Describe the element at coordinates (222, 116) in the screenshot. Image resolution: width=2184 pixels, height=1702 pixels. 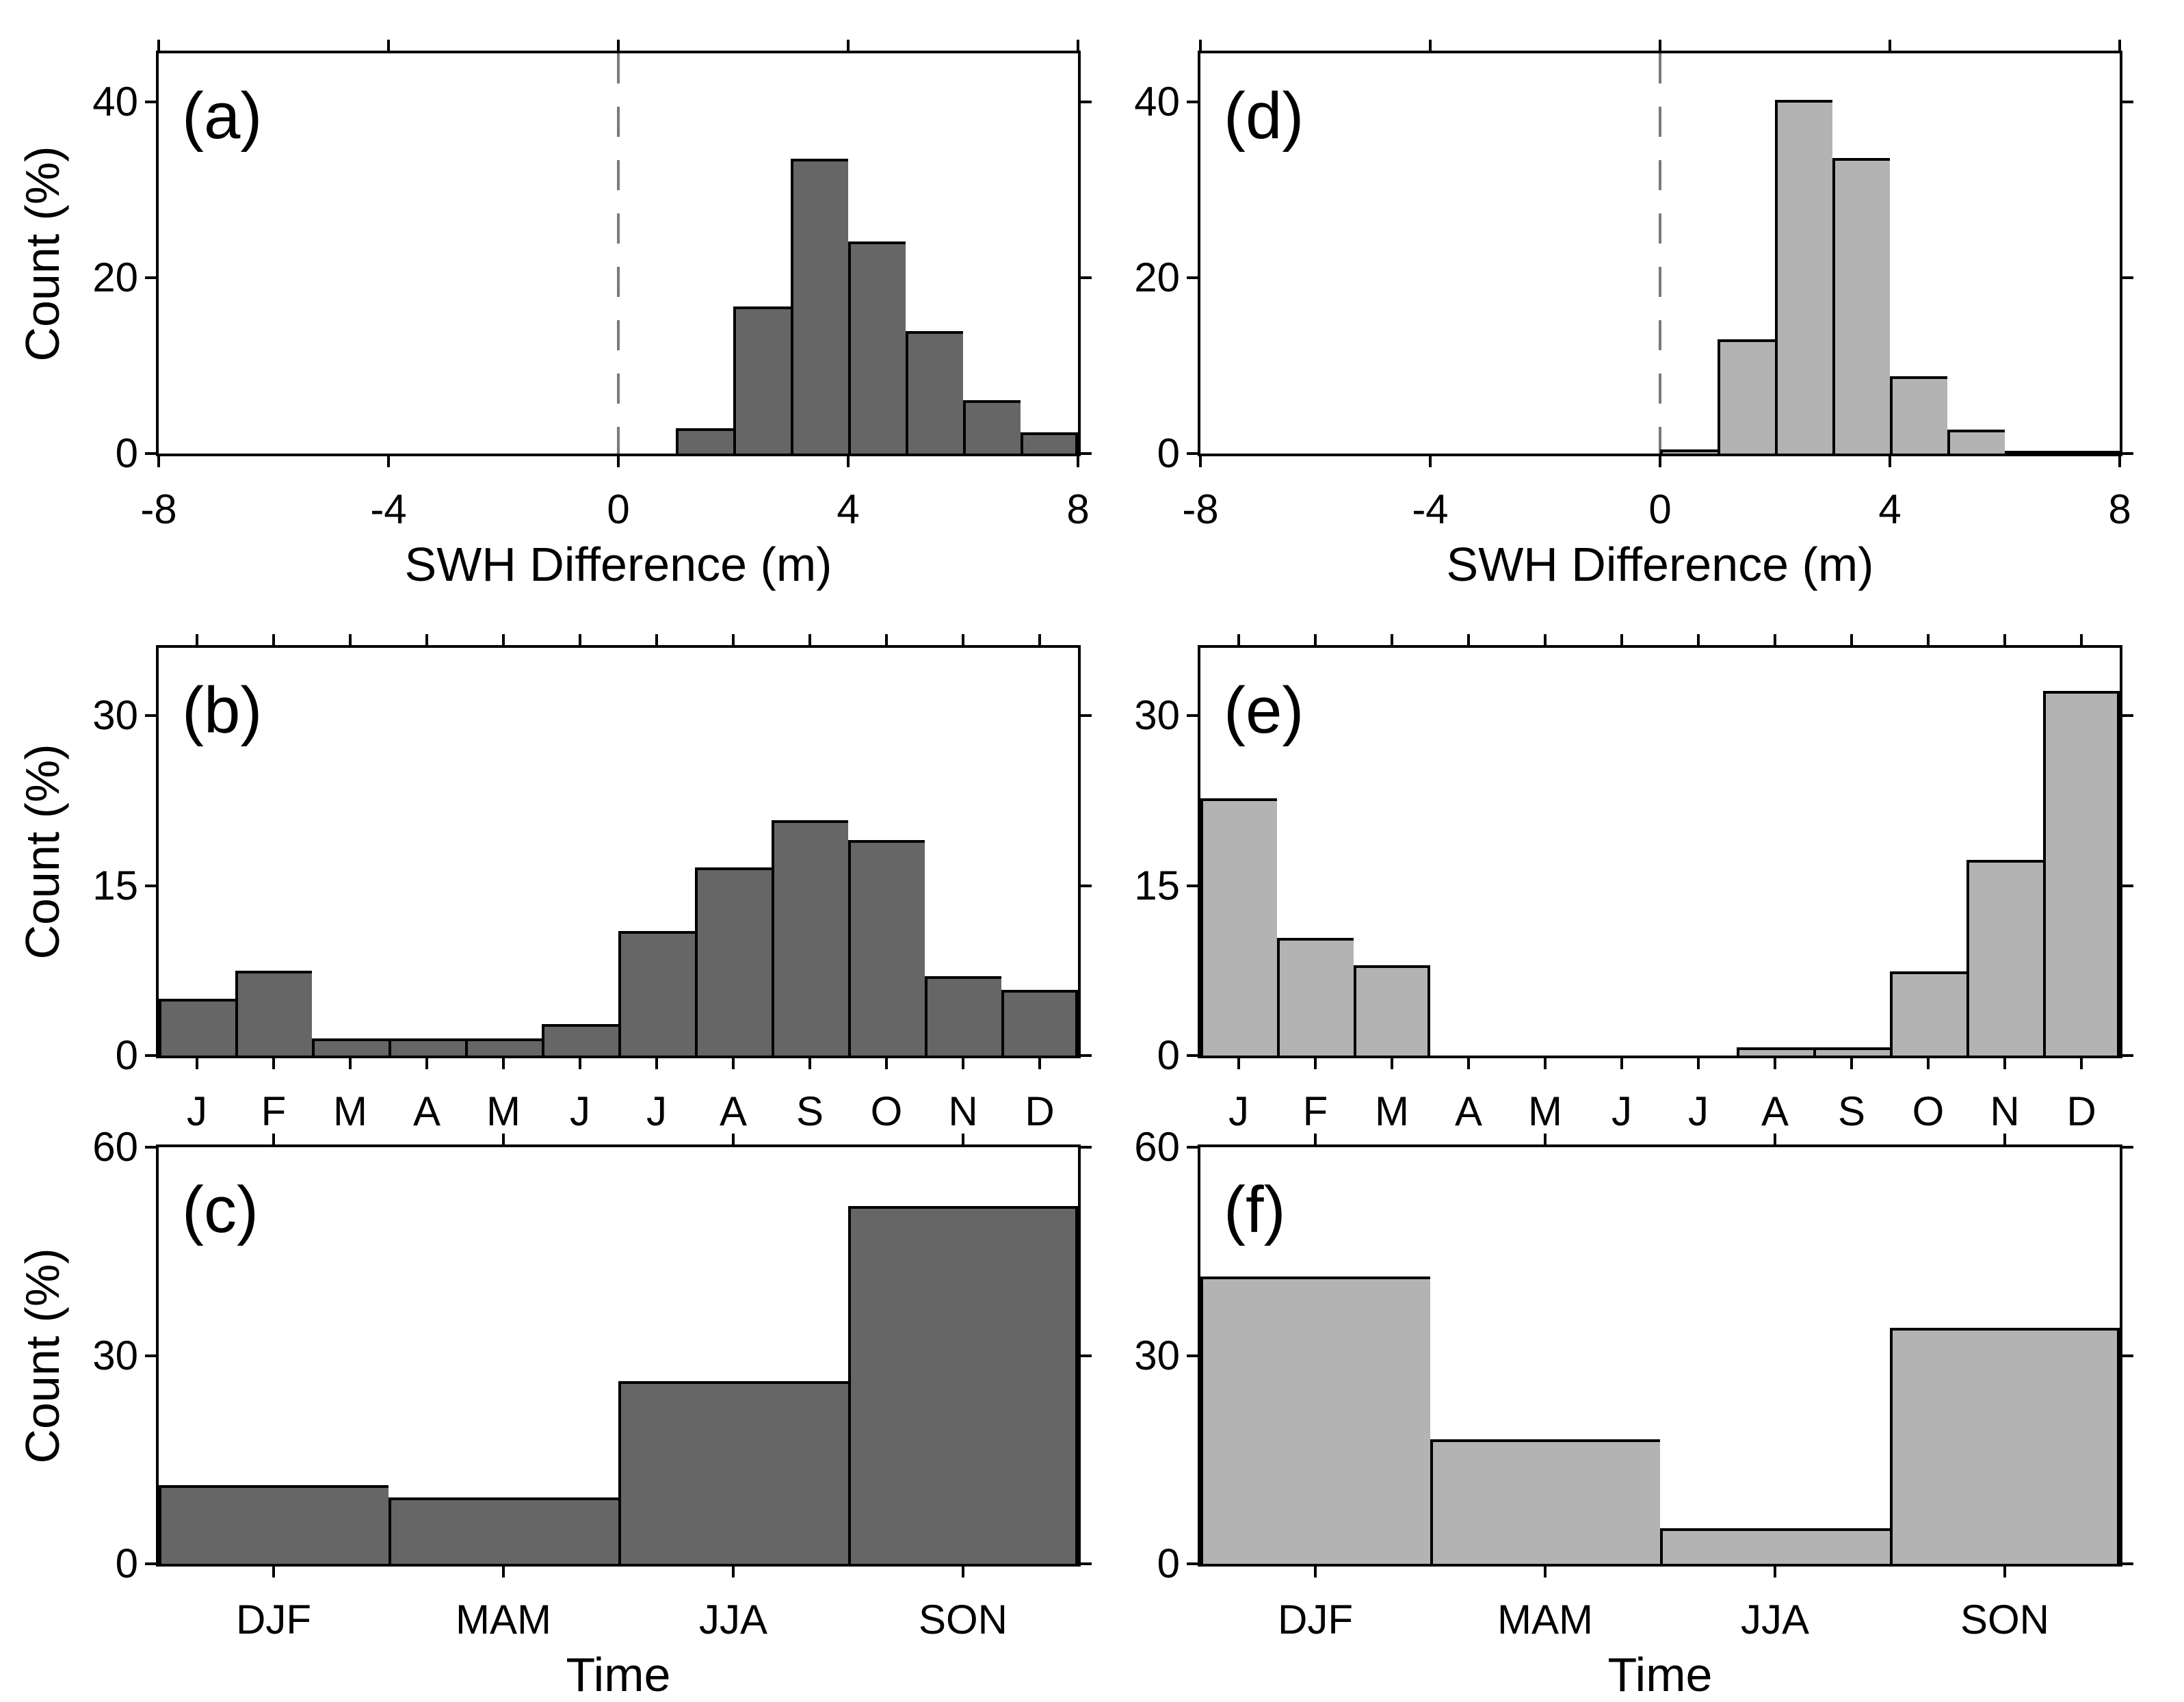
I see `panel-label: (a)` at that location.